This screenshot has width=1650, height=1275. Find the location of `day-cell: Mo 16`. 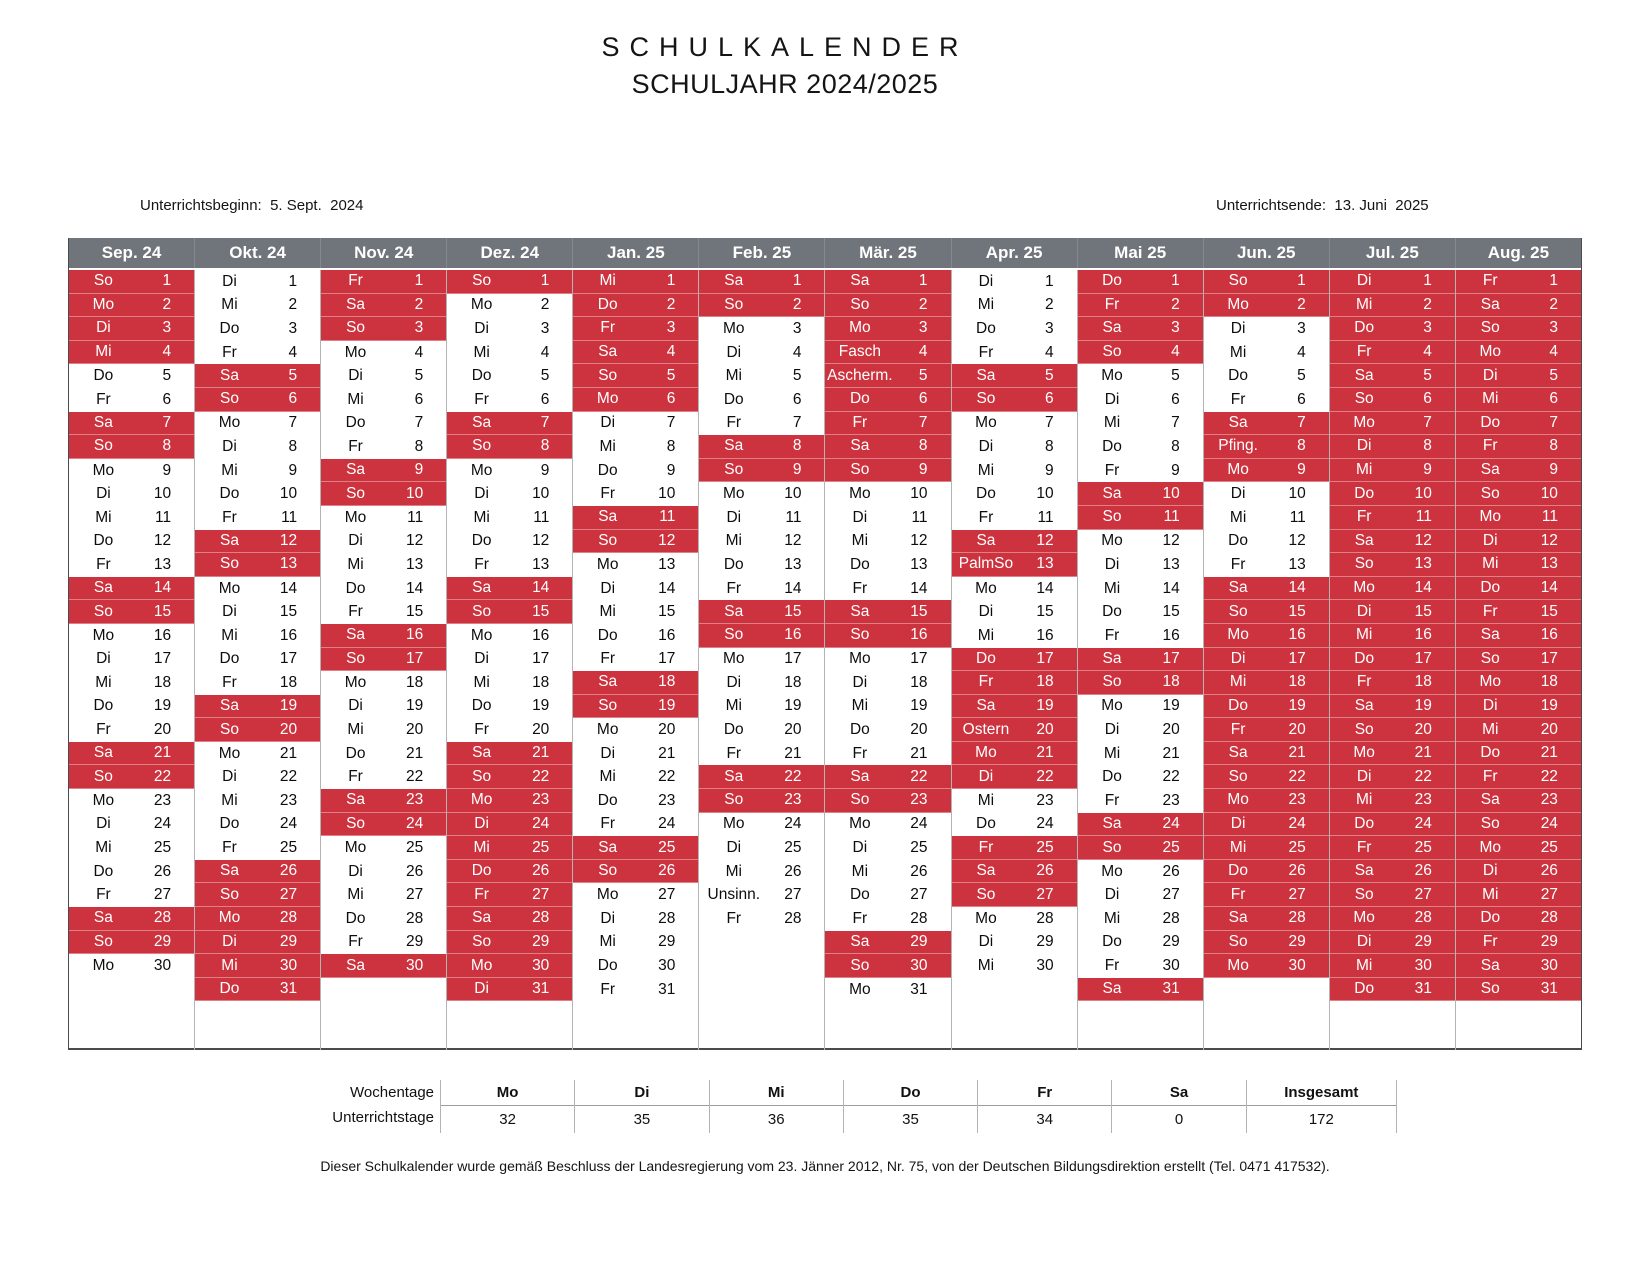

day-cell: Mo 16 is located at coordinates (1266, 635).